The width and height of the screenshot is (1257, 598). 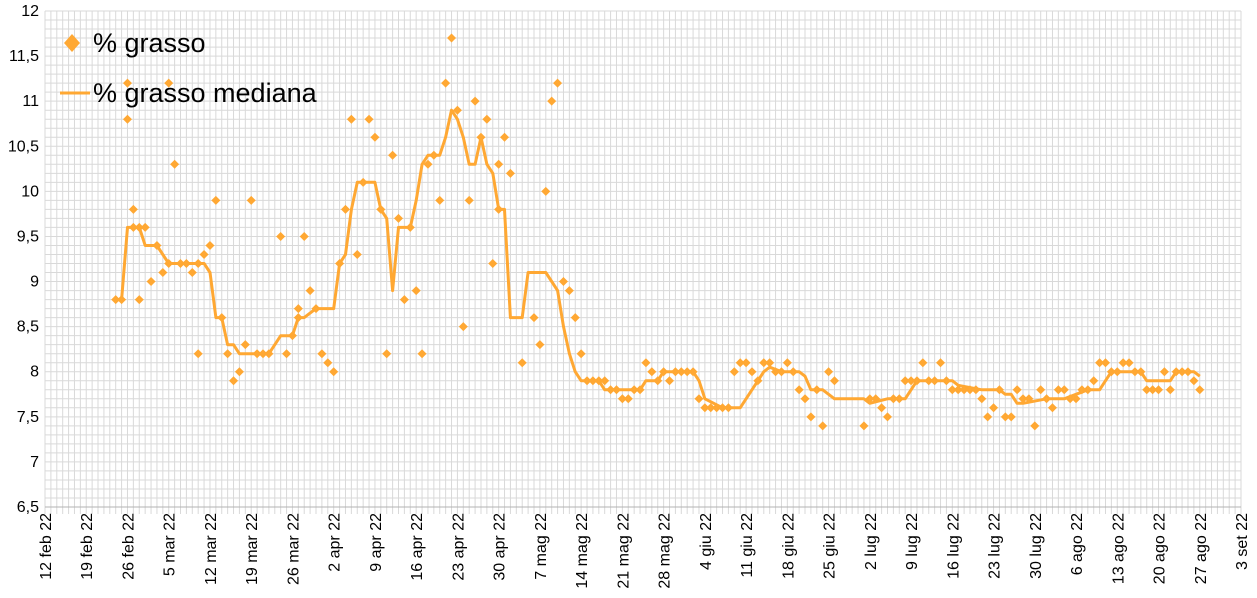 I want to click on y-tick-label: 10,5, so click(x=23, y=146).